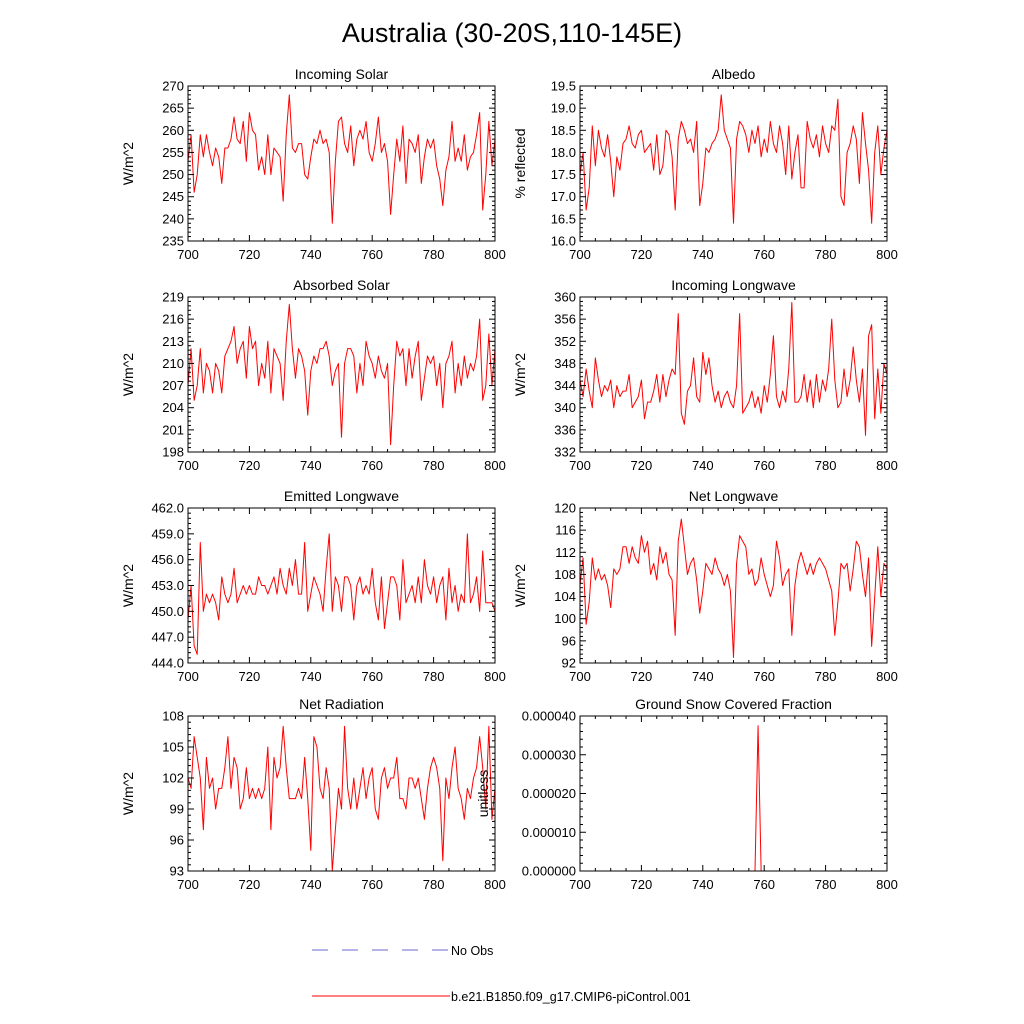 Image resolution: width=1024 pixels, height=1024 pixels. What do you see at coordinates (173, 385) in the screenshot?
I see `y-tick-label: 207` at bounding box center [173, 385].